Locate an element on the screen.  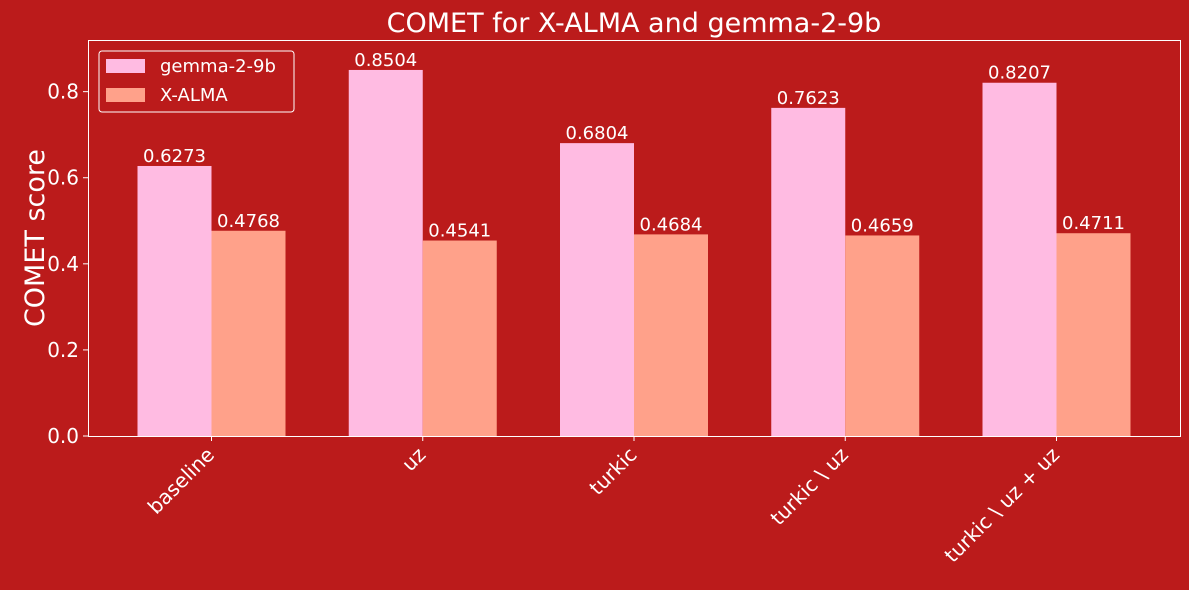
value-label-x-alma-4: 0.4711 is located at coordinates (1093, 223).